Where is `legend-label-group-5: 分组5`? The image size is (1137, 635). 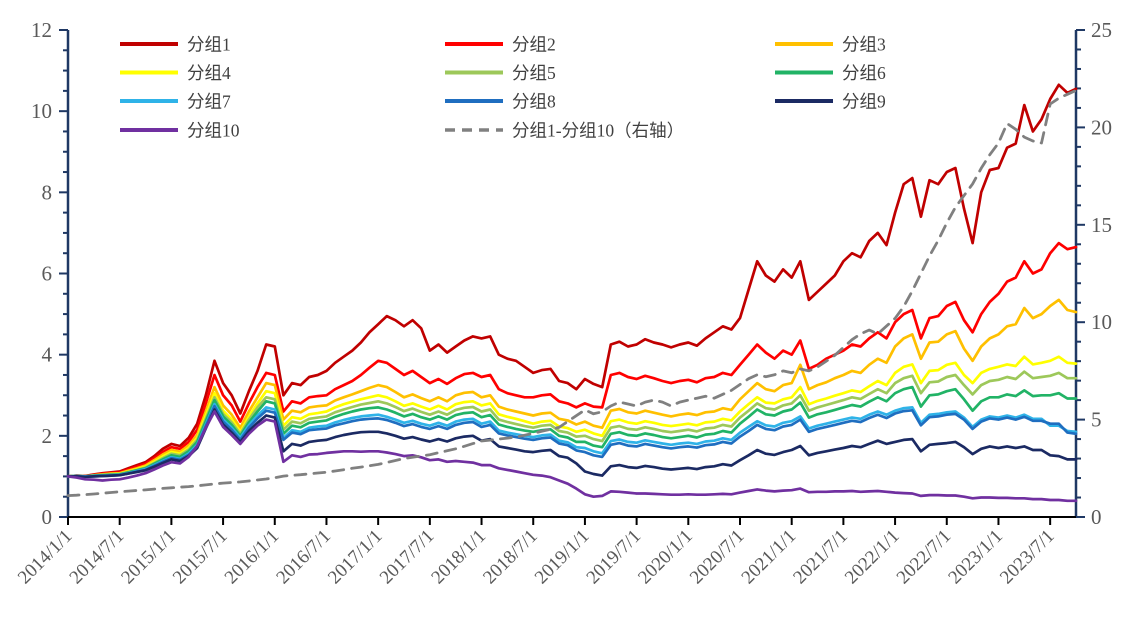
legend-label-group-5: 分组5 is located at coordinates (534, 73).